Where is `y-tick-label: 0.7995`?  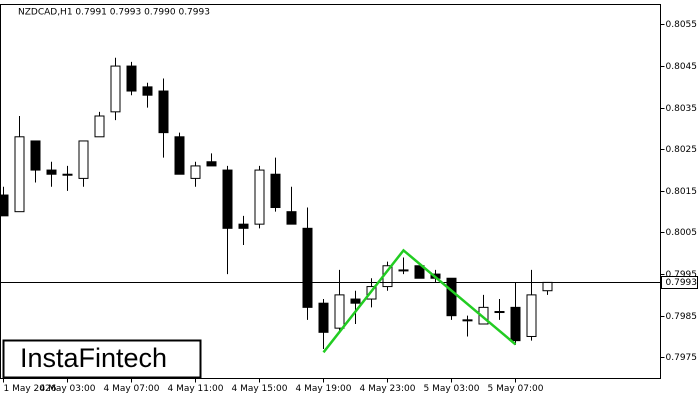 y-tick-label: 0.7995 is located at coordinates (682, 275).